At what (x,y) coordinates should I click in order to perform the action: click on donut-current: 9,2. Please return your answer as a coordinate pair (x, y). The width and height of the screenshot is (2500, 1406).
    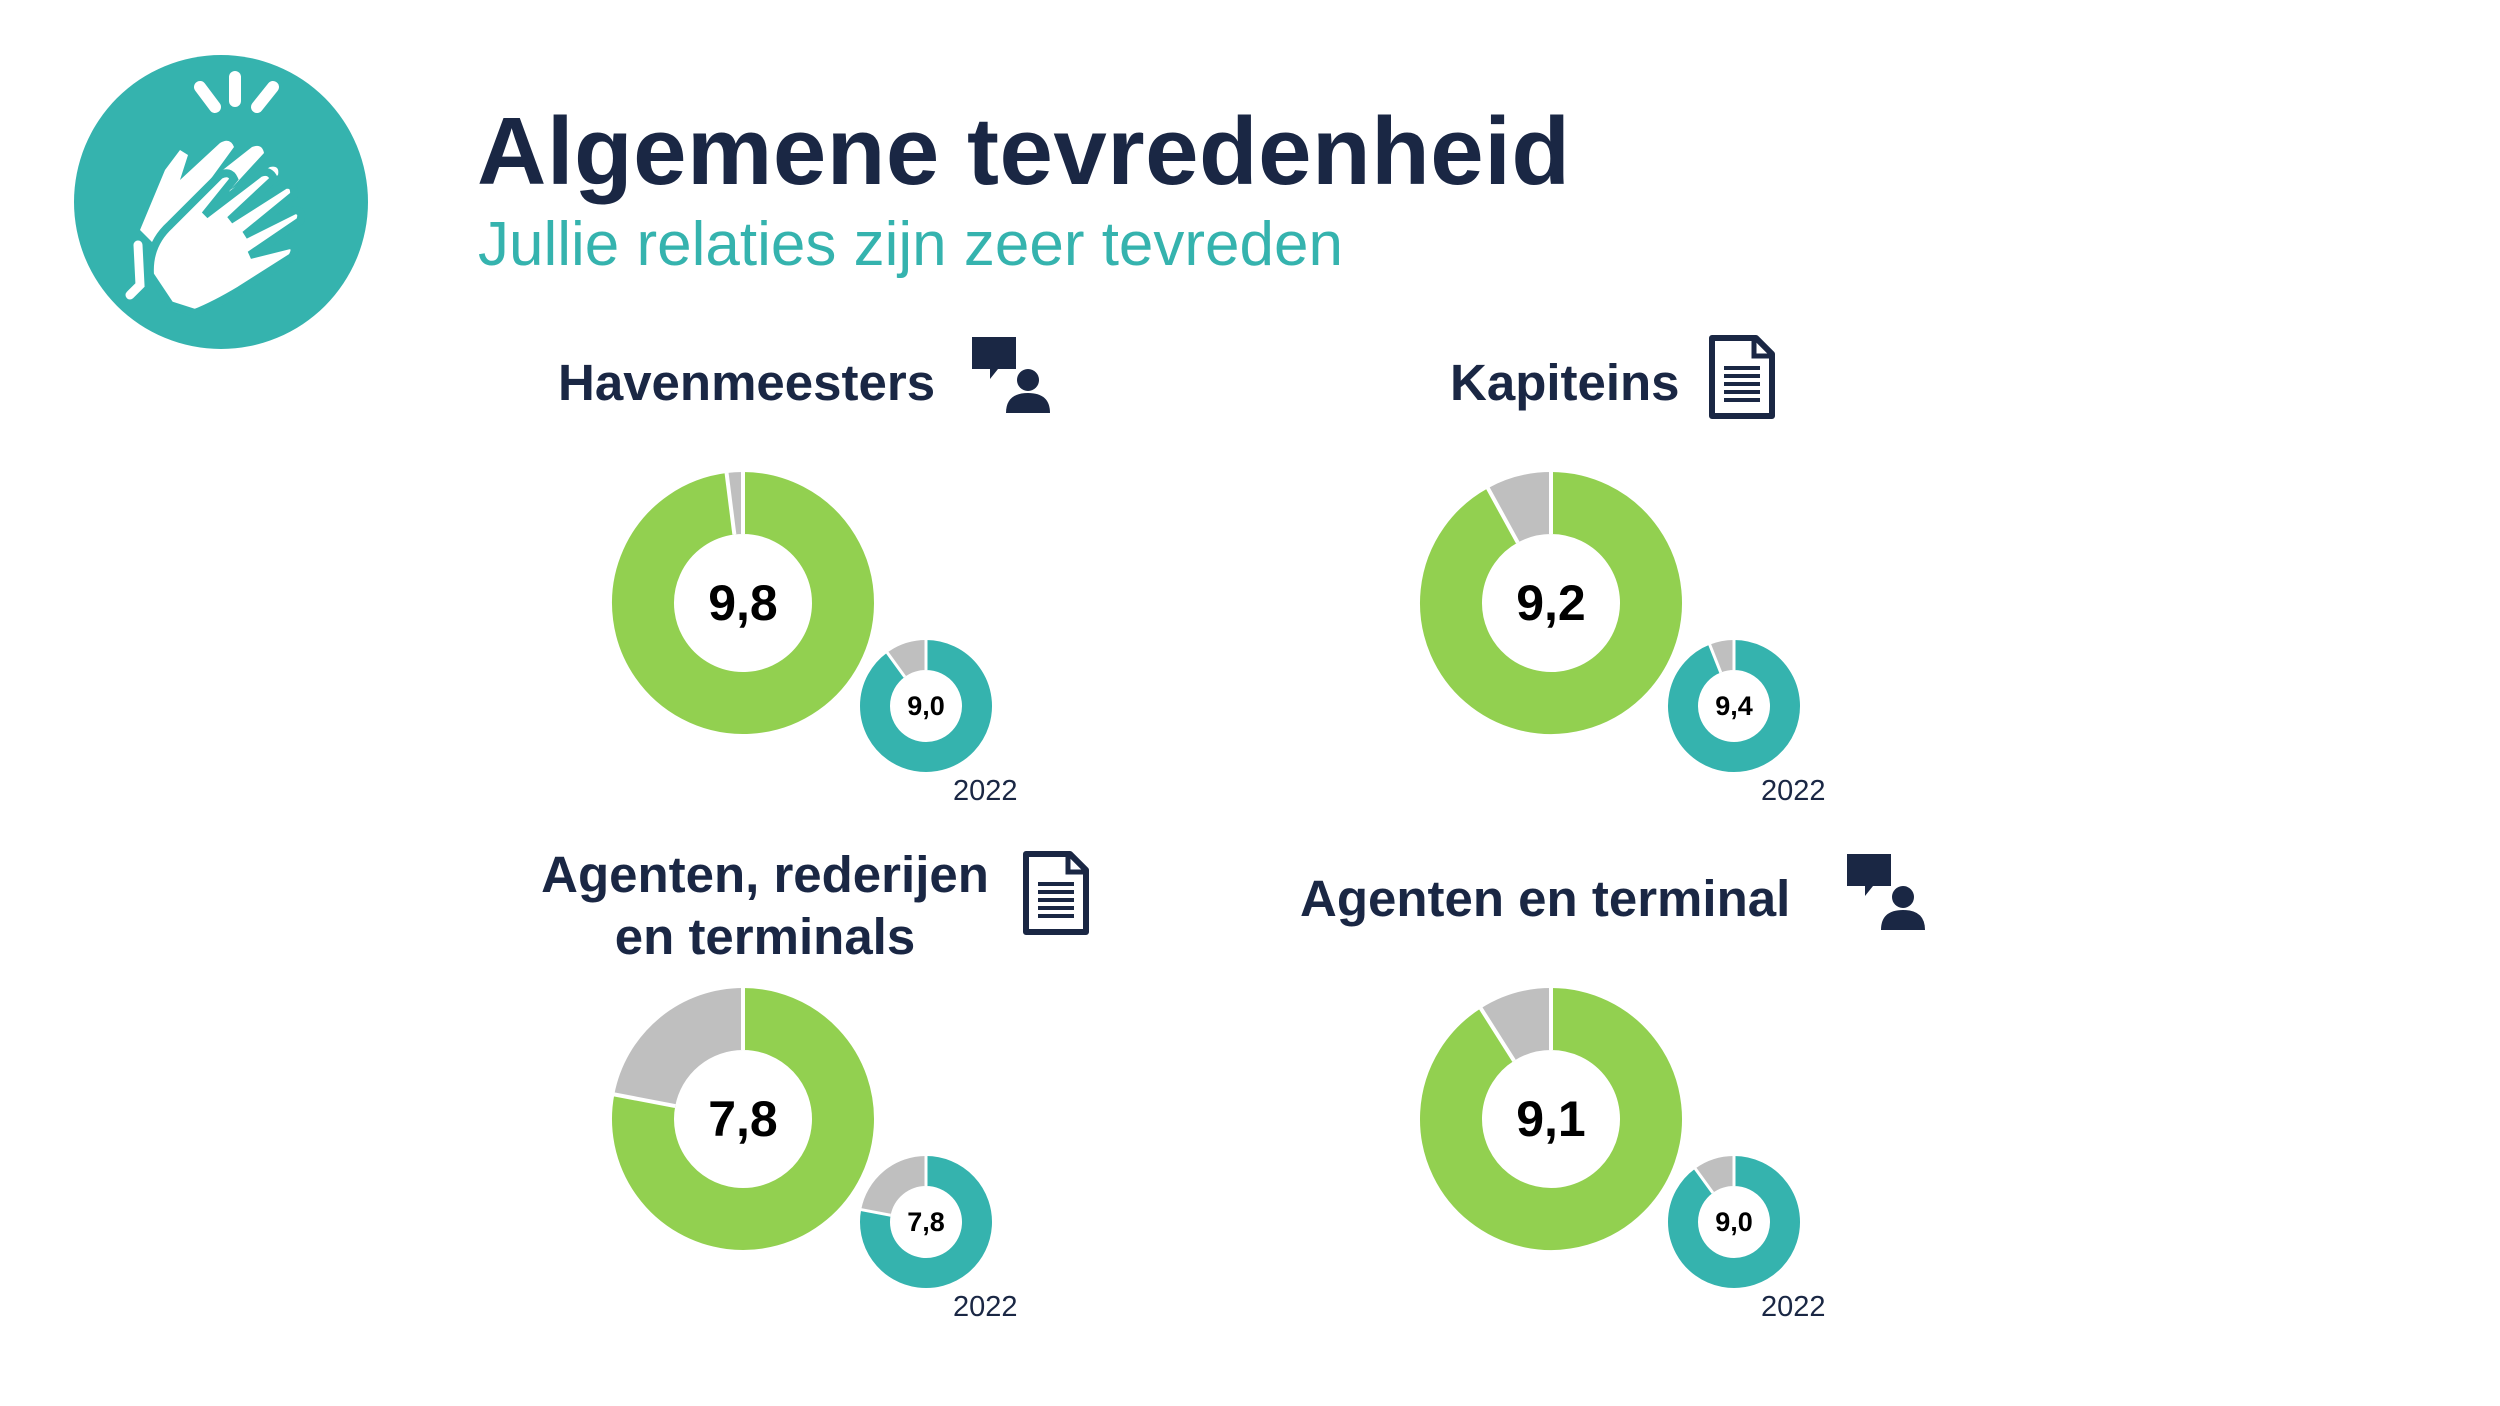
    Looking at the image, I should click on (1551, 602).